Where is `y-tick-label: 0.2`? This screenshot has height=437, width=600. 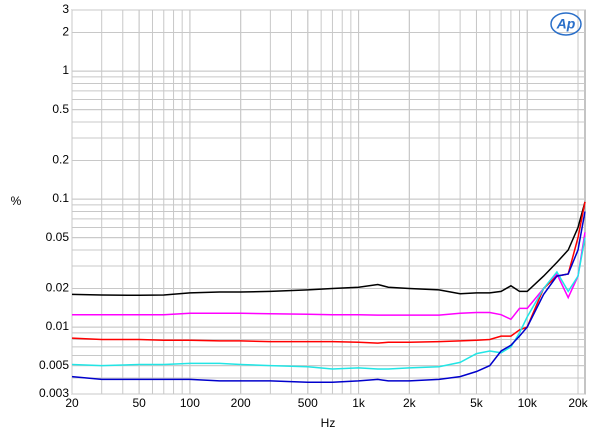
y-tick-label: 0.2 is located at coordinates (60, 160).